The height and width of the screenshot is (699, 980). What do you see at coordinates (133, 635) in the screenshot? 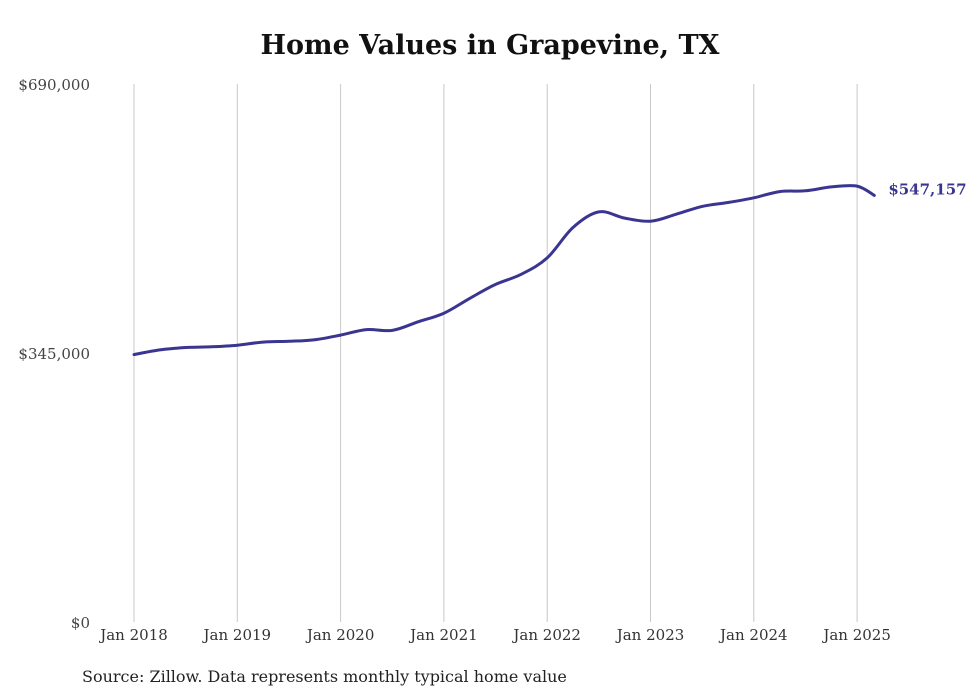
I see `x-tick-label: Jan 2018` at bounding box center [133, 635].